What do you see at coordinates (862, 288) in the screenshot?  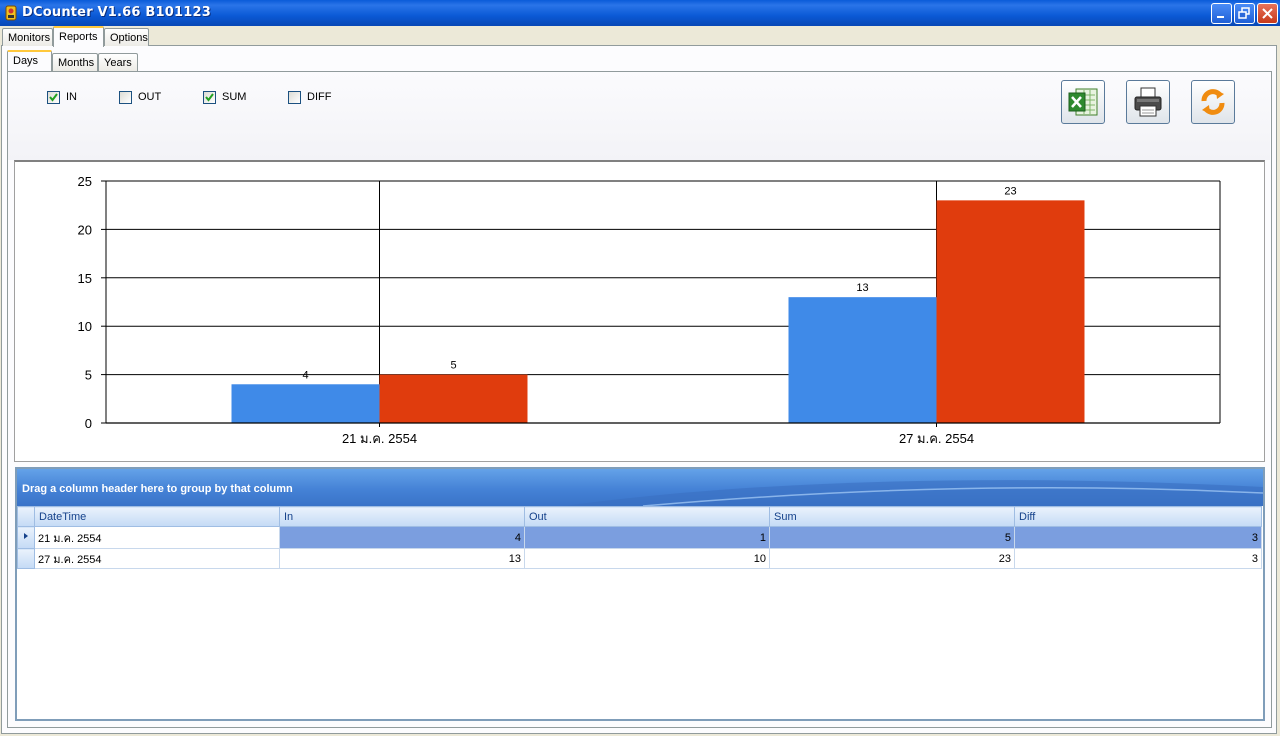 I see `data-label: 13` at bounding box center [862, 288].